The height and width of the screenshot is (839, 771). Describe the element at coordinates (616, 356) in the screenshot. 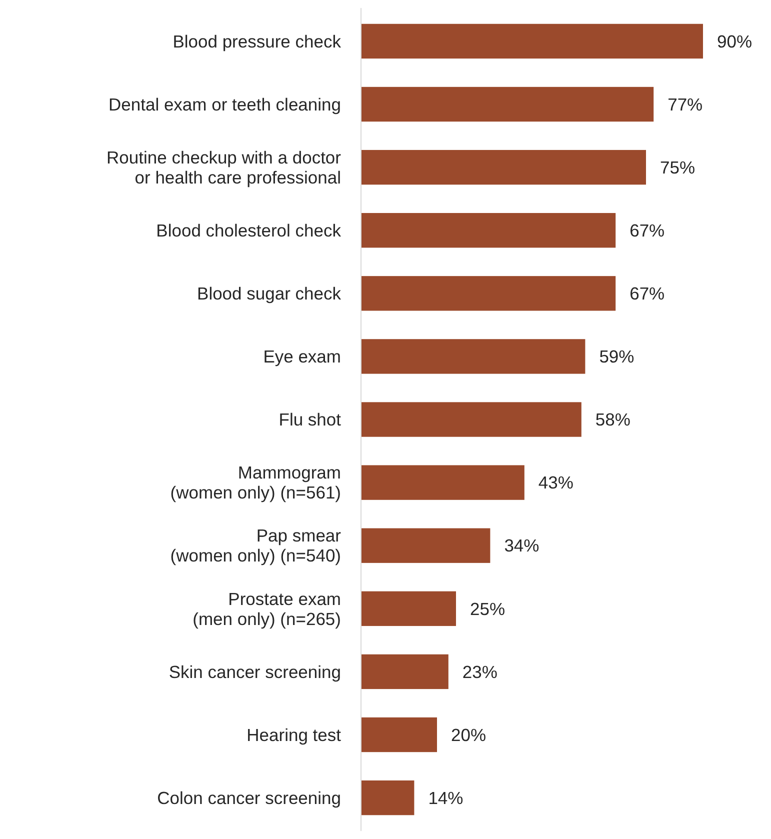

I see `data-label: 59%` at that location.